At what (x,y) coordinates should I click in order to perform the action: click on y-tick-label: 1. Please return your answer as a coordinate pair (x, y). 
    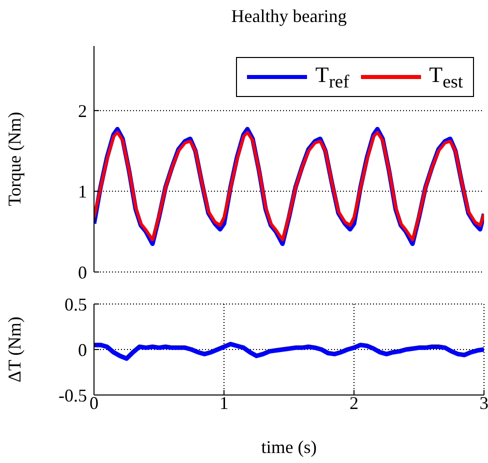
    Looking at the image, I should click on (82, 192).